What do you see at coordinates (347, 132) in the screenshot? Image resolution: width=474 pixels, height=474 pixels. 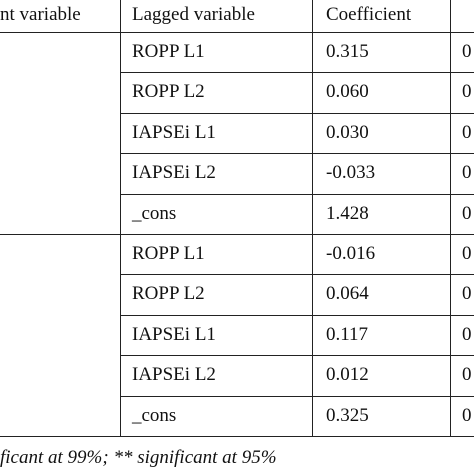 I see `cell: 0.030` at bounding box center [347, 132].